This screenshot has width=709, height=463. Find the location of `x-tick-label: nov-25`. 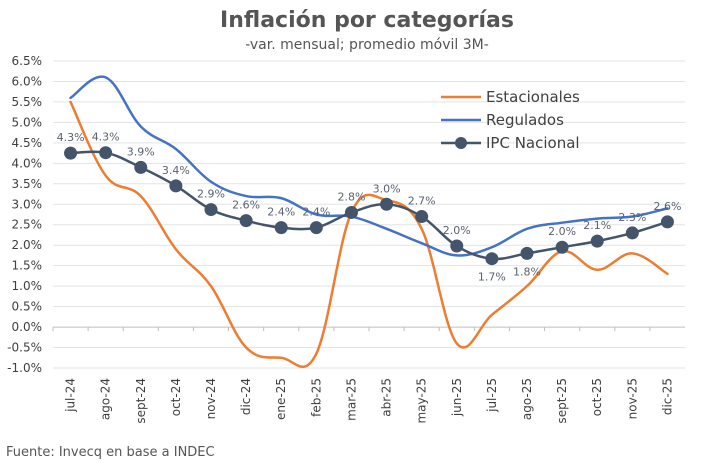

x-tick-label: nov-25 is located at coordinates (632, 398).